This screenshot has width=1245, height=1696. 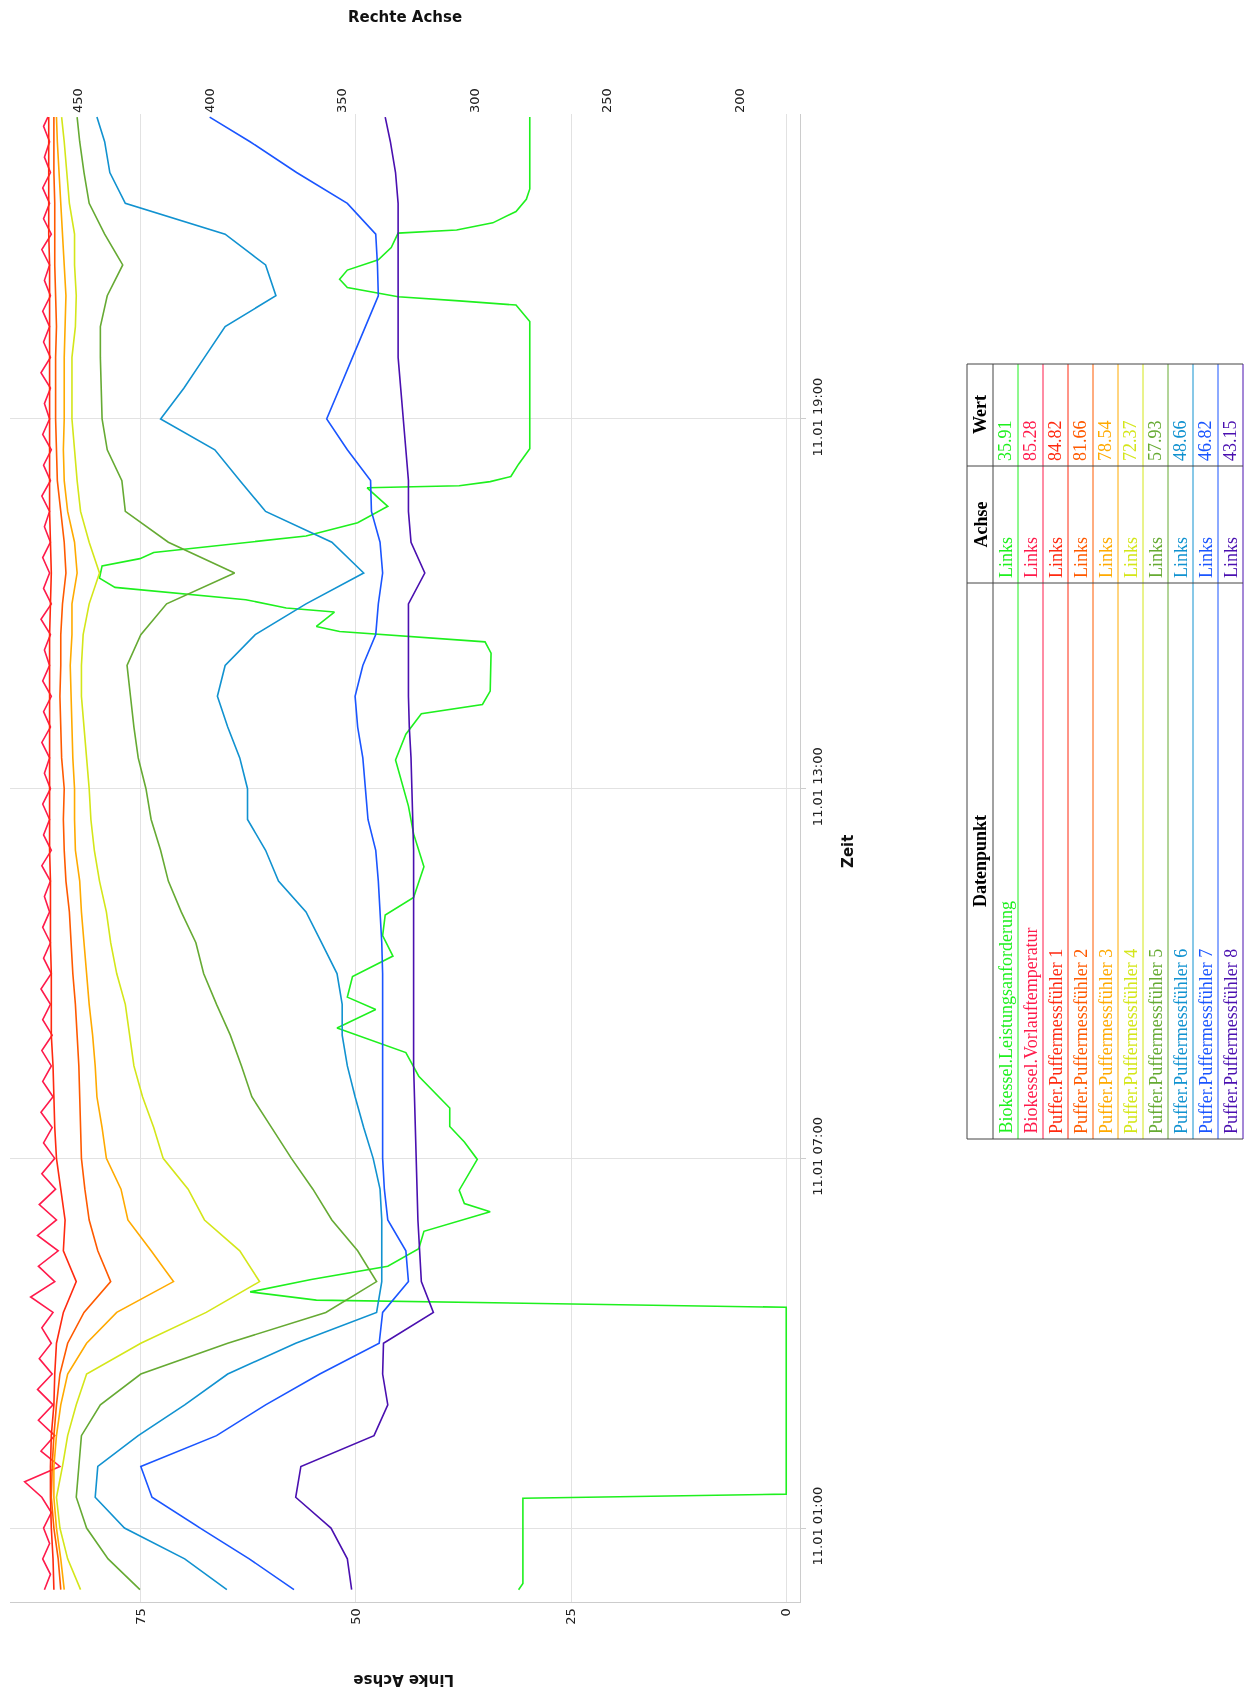 I want to click on text: 78.54, so click(x=1105, y=440).